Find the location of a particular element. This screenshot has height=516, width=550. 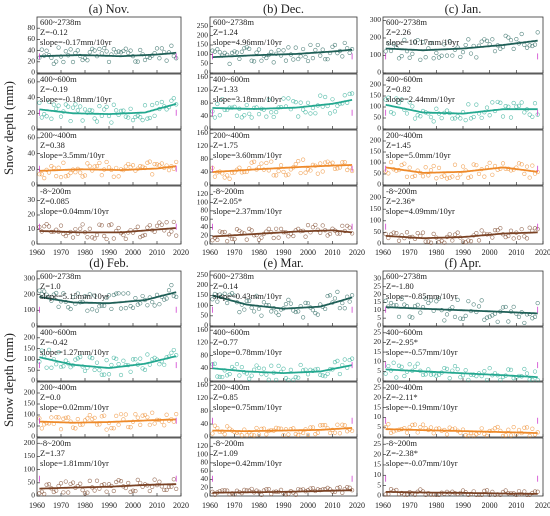

chart-title: (f) Apr. is located at coordinates (463, 263).